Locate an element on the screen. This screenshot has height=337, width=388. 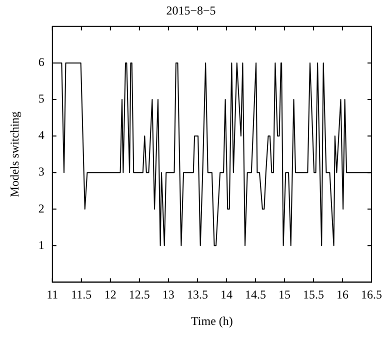
y-tick-label: 4 is located at coordinates (41, 135).